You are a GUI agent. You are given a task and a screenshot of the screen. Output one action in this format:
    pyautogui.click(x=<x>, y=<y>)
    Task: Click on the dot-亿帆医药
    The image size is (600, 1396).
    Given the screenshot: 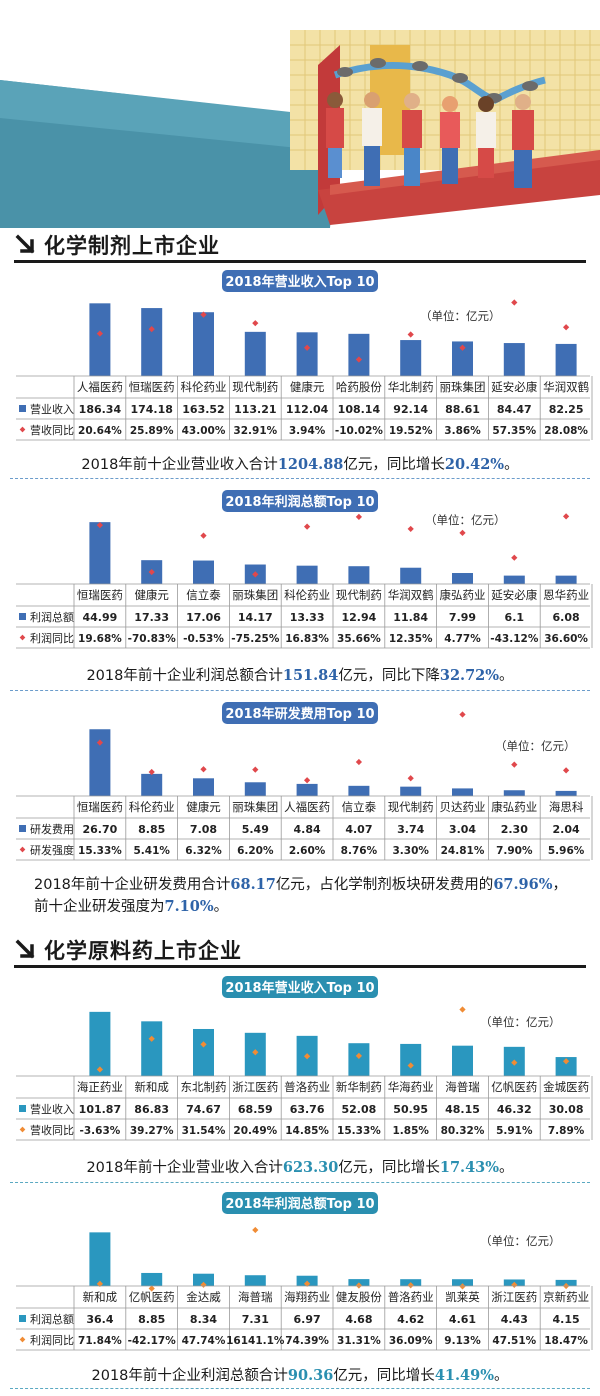 What is the action you would take?
    pyautogui.click(x=514, y=1062)
    